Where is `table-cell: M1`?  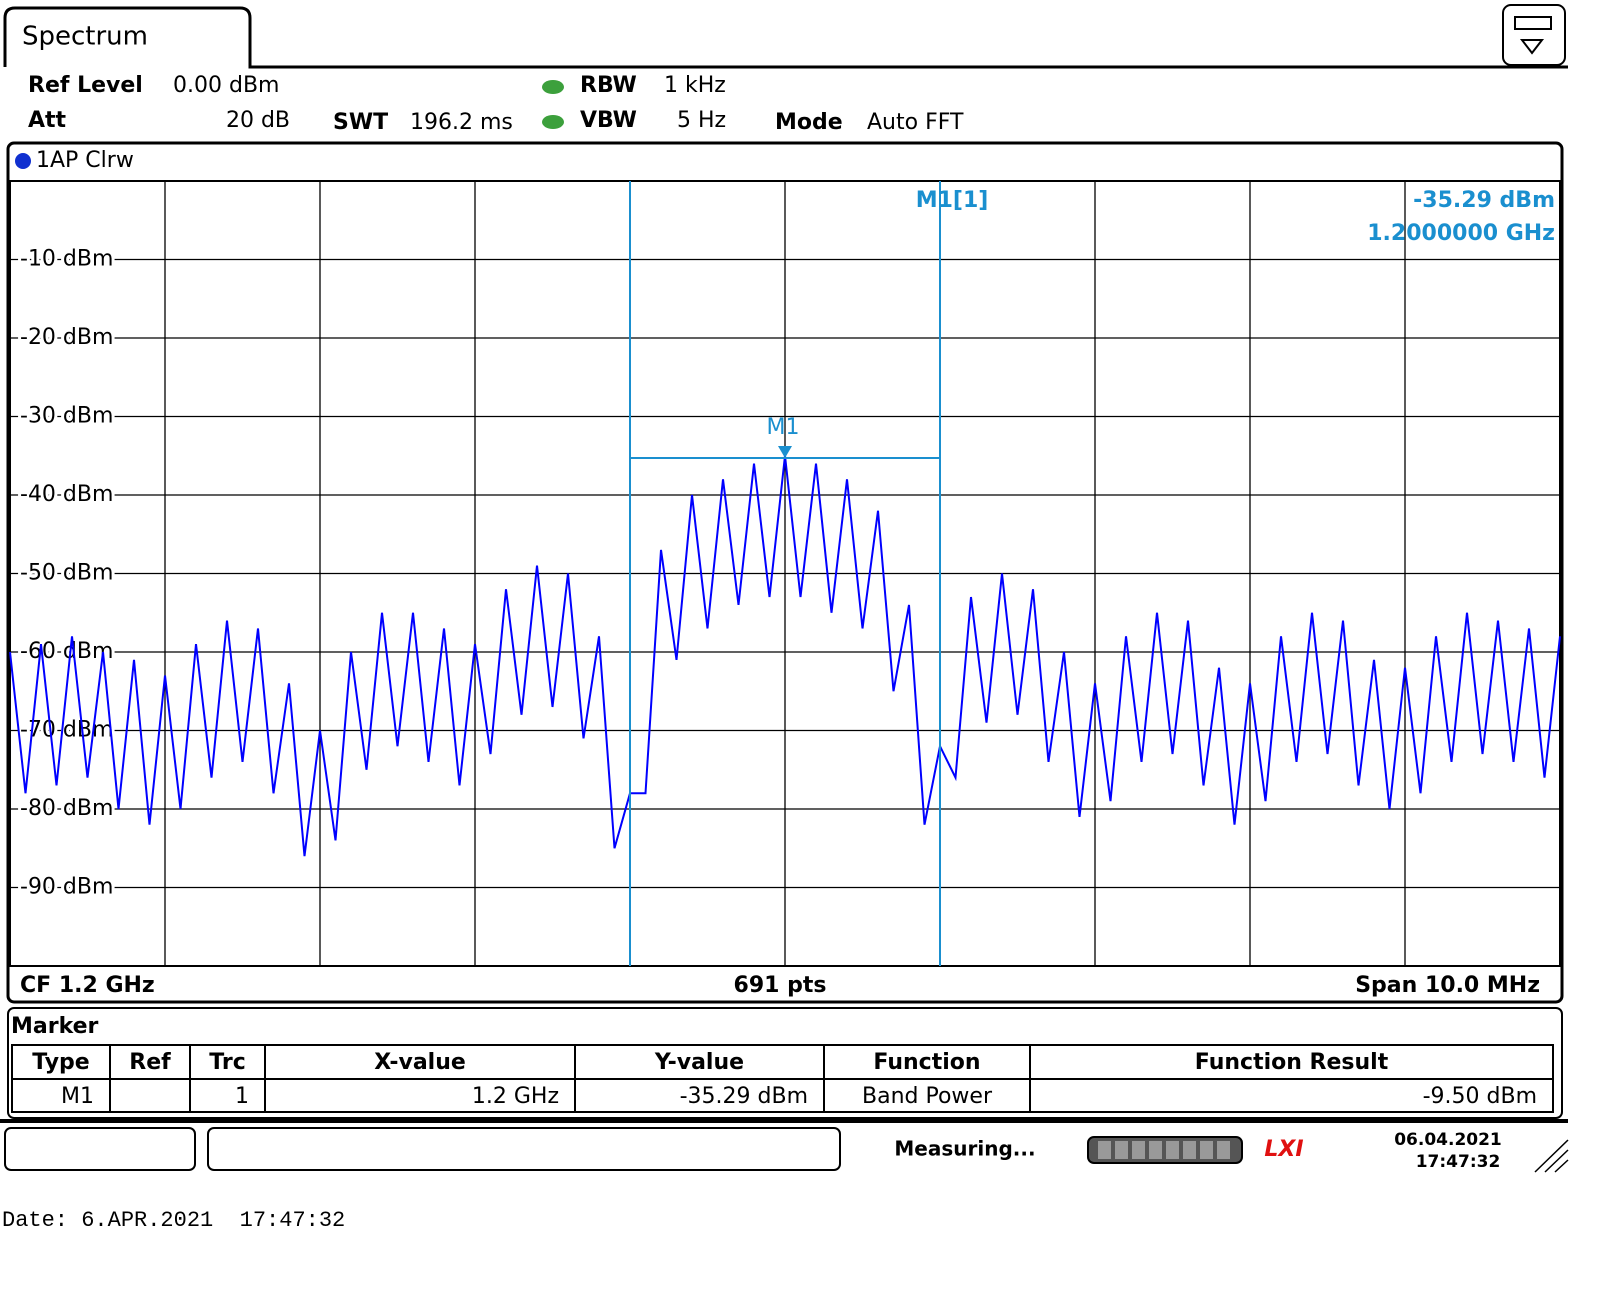 table-cell: M1 is located at coordinates (77, 1096).